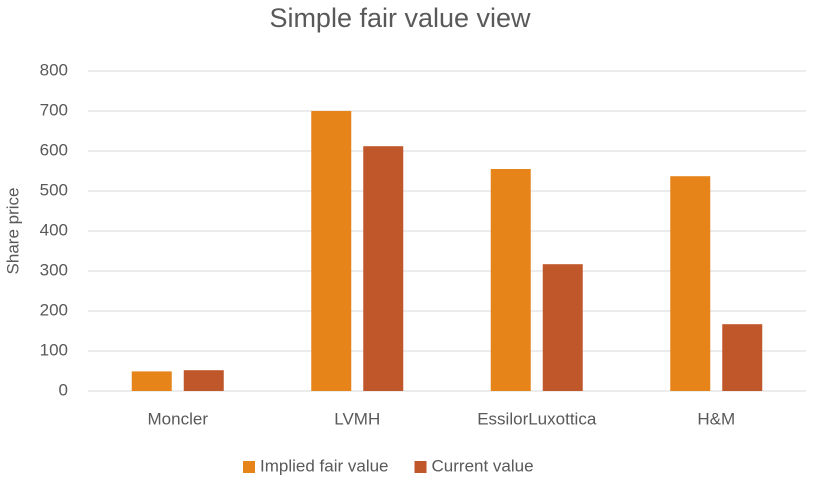 This screenshot has height=480, width=814. What do you see at coordinates (400, 18) in the screenshot?
I see `chart-title: Simple fair value view` at bounding box center [400, 18].